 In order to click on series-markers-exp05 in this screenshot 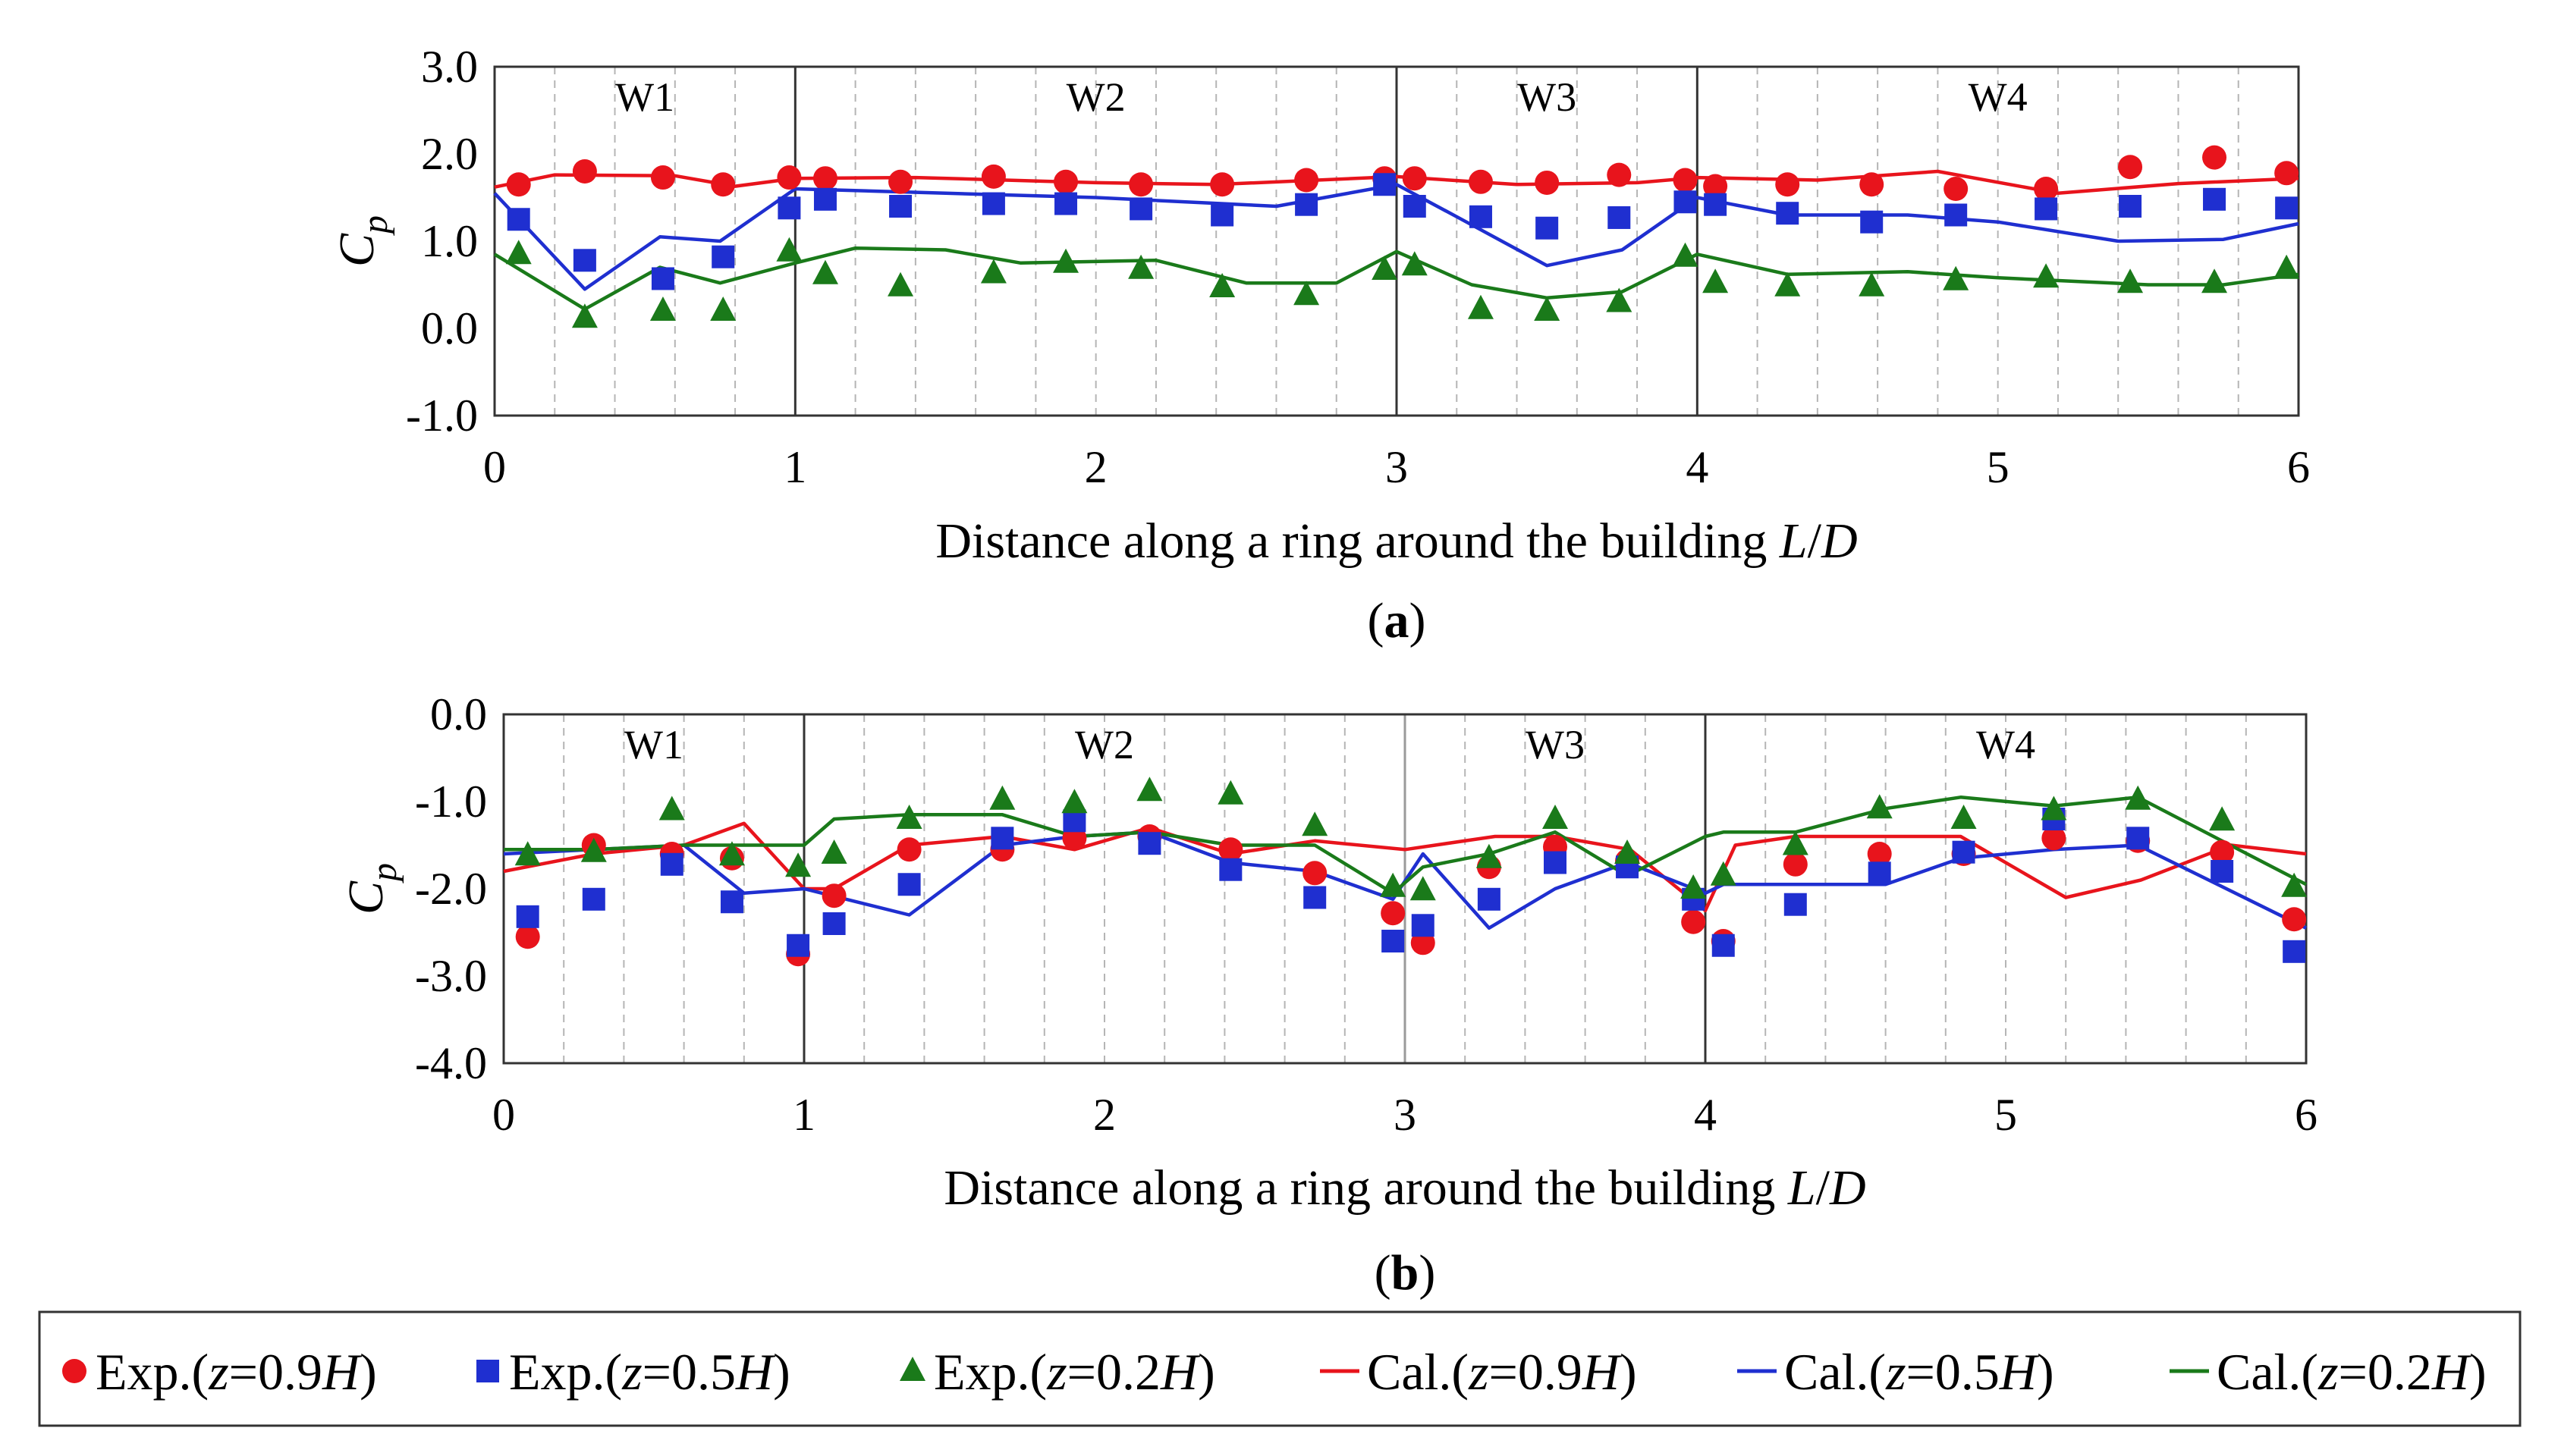, I will do `click(1403, 231)`.